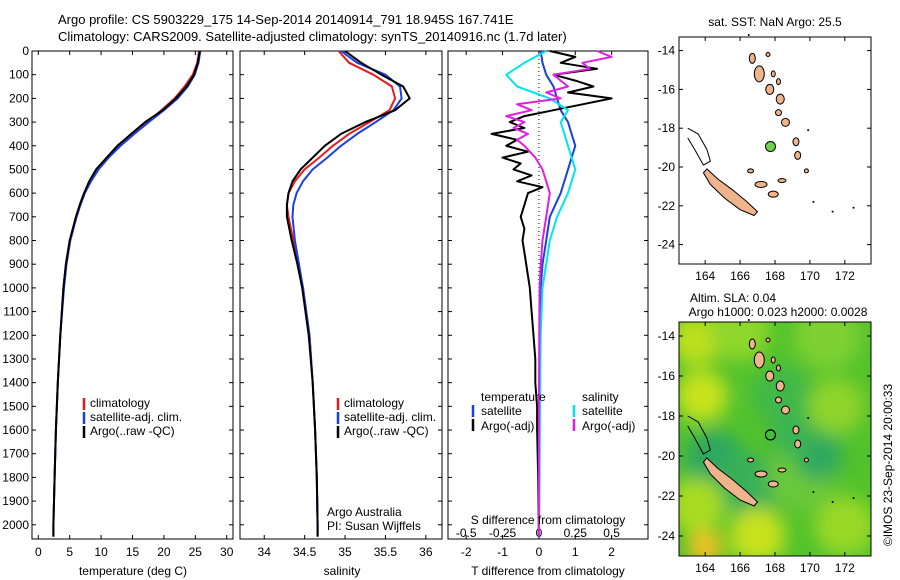  What do you see at coordinates (16, 312) in the screenshot?
I see `y-tick-label: 1100` at bounding box center [16, 312].